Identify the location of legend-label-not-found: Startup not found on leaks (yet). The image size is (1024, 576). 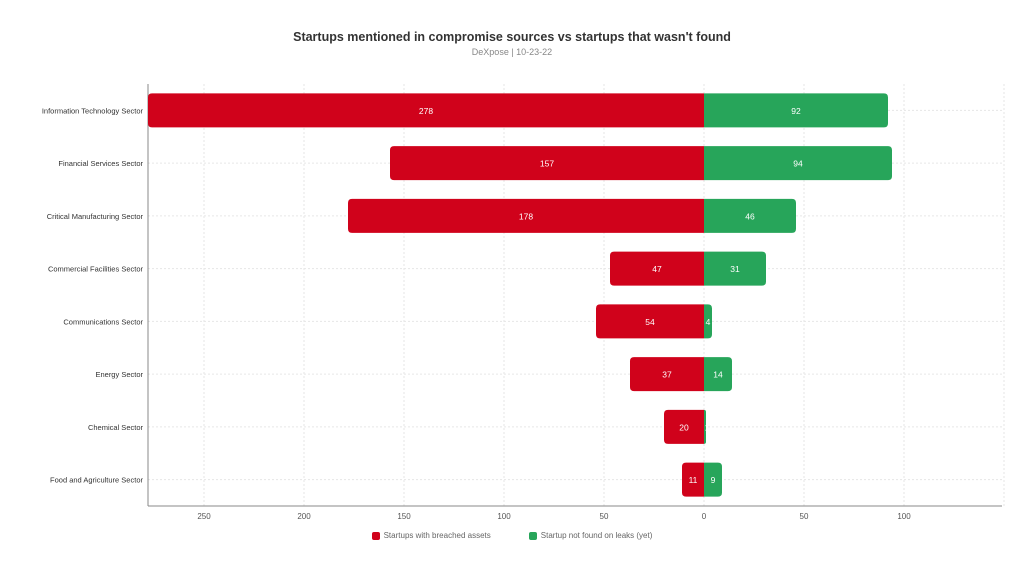
(596, 535).